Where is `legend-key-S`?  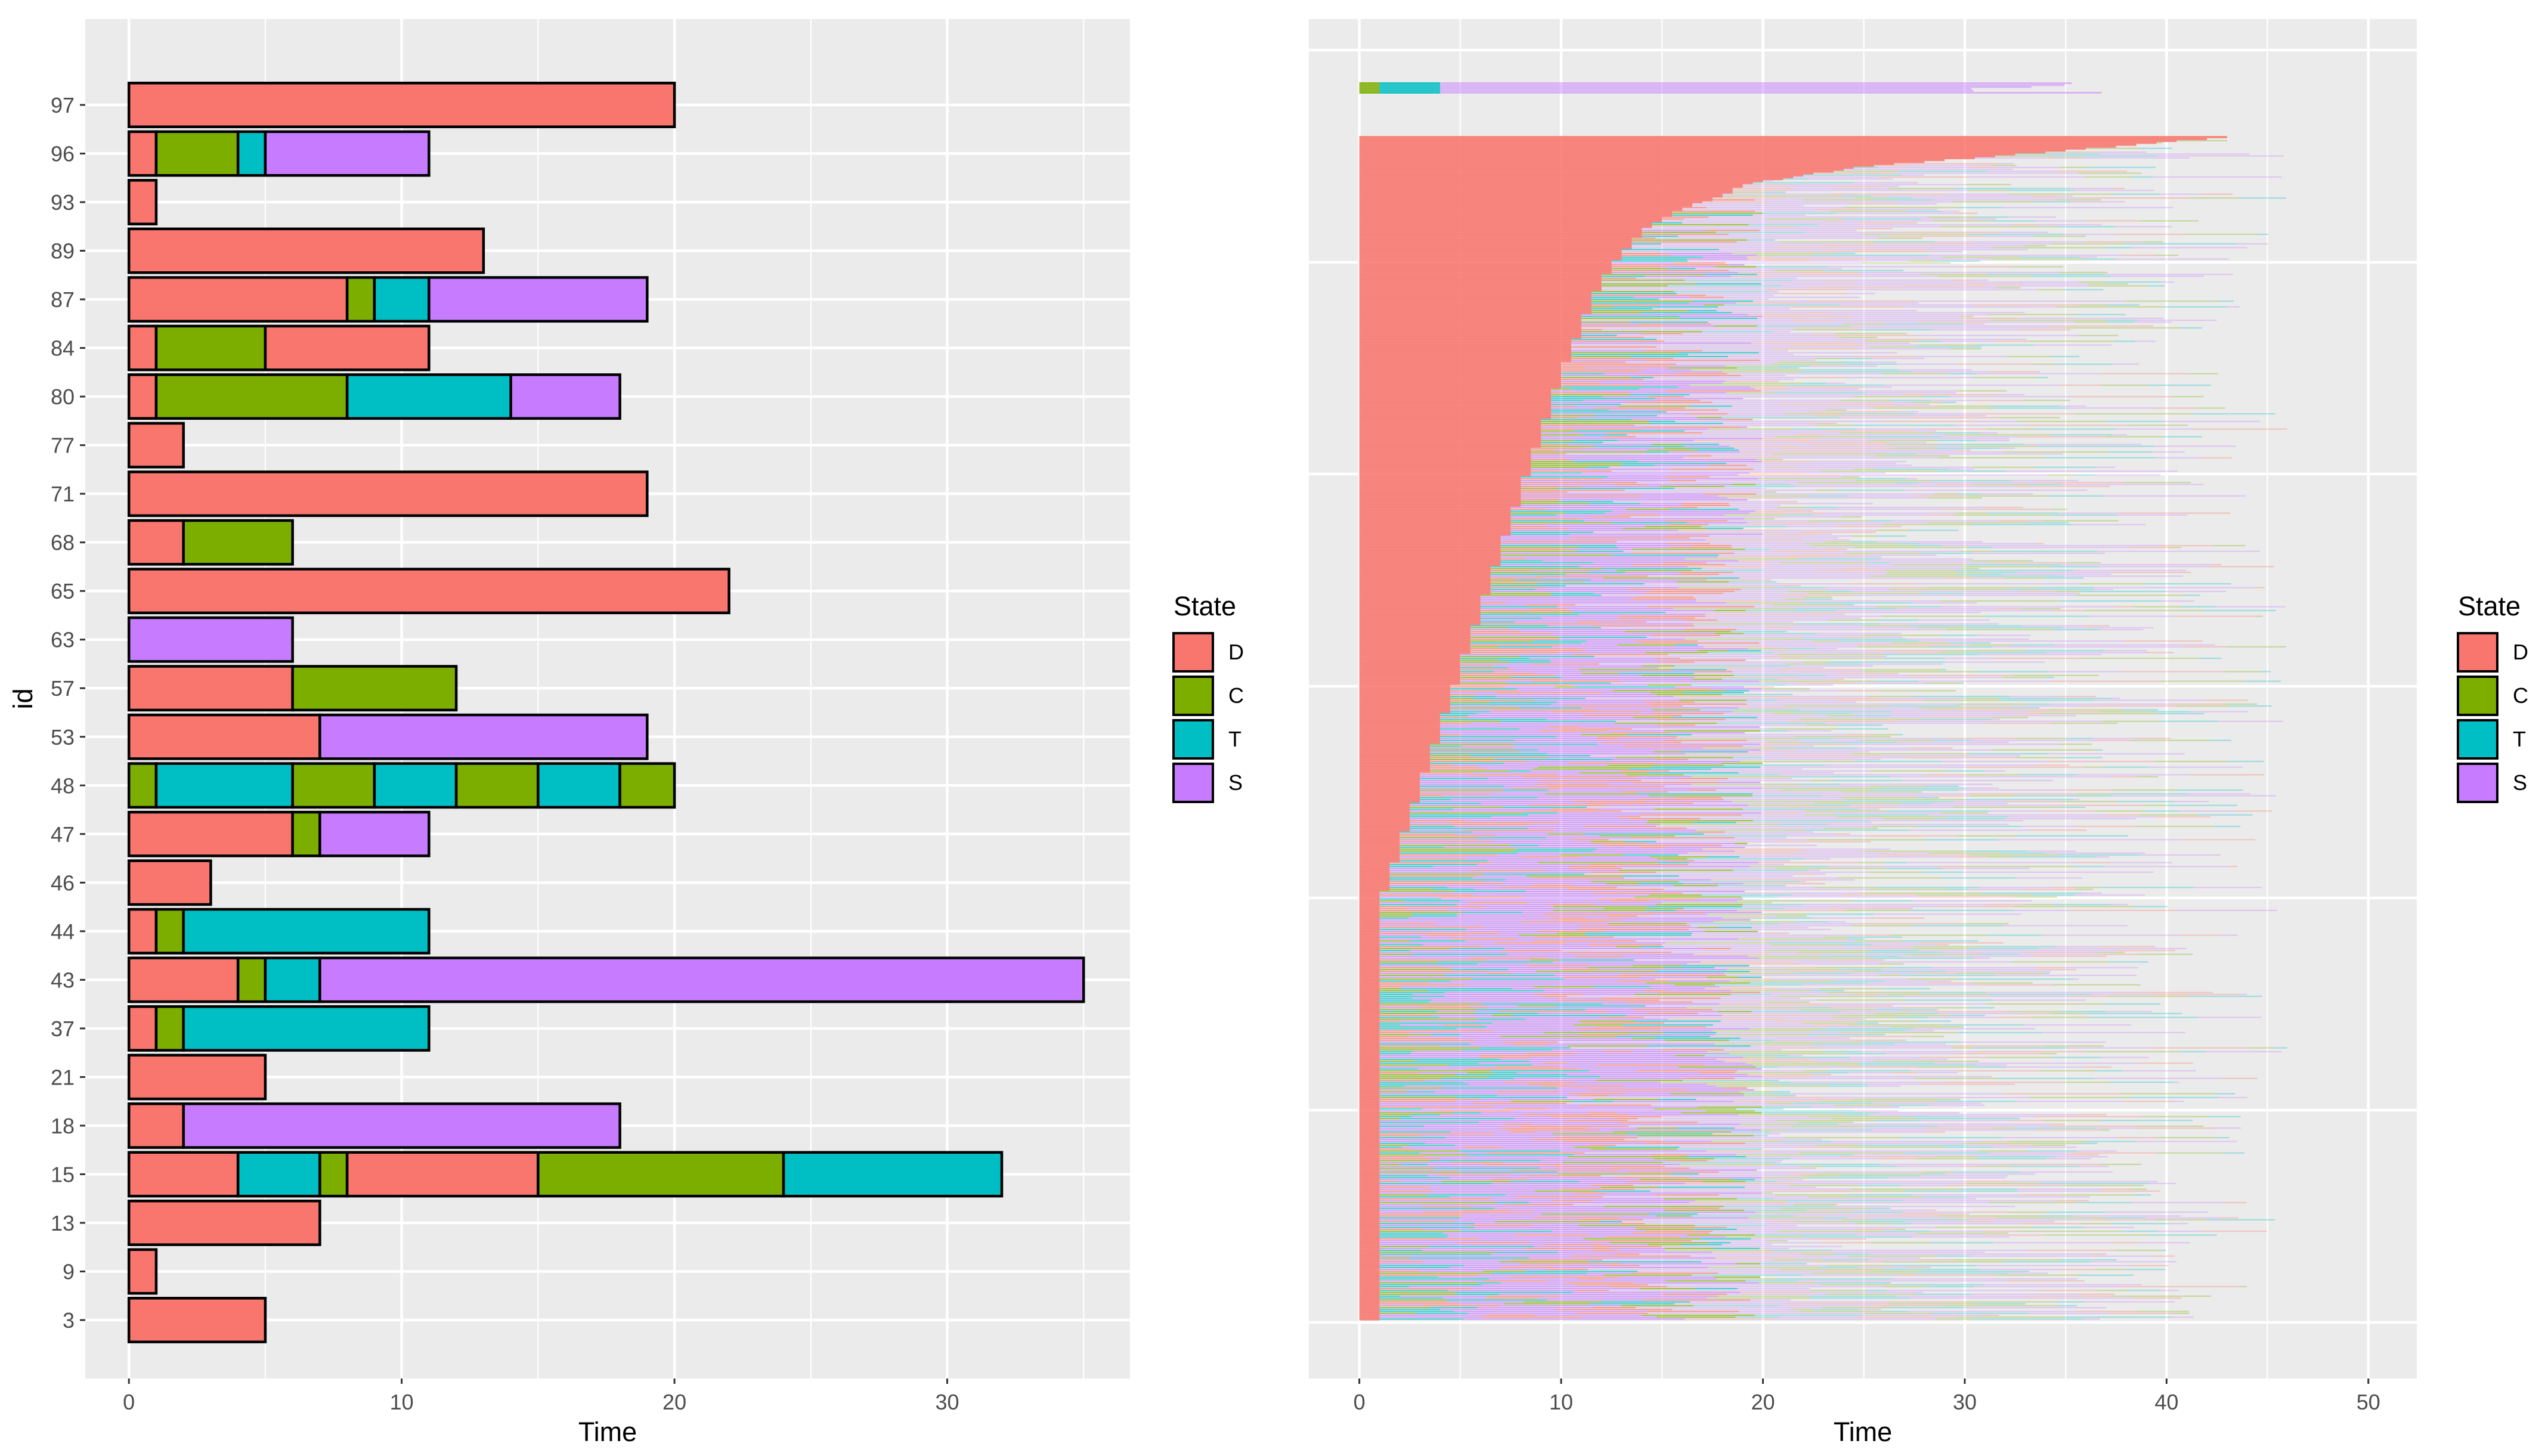
legend-key-S is located at coordinates (1193, 783).